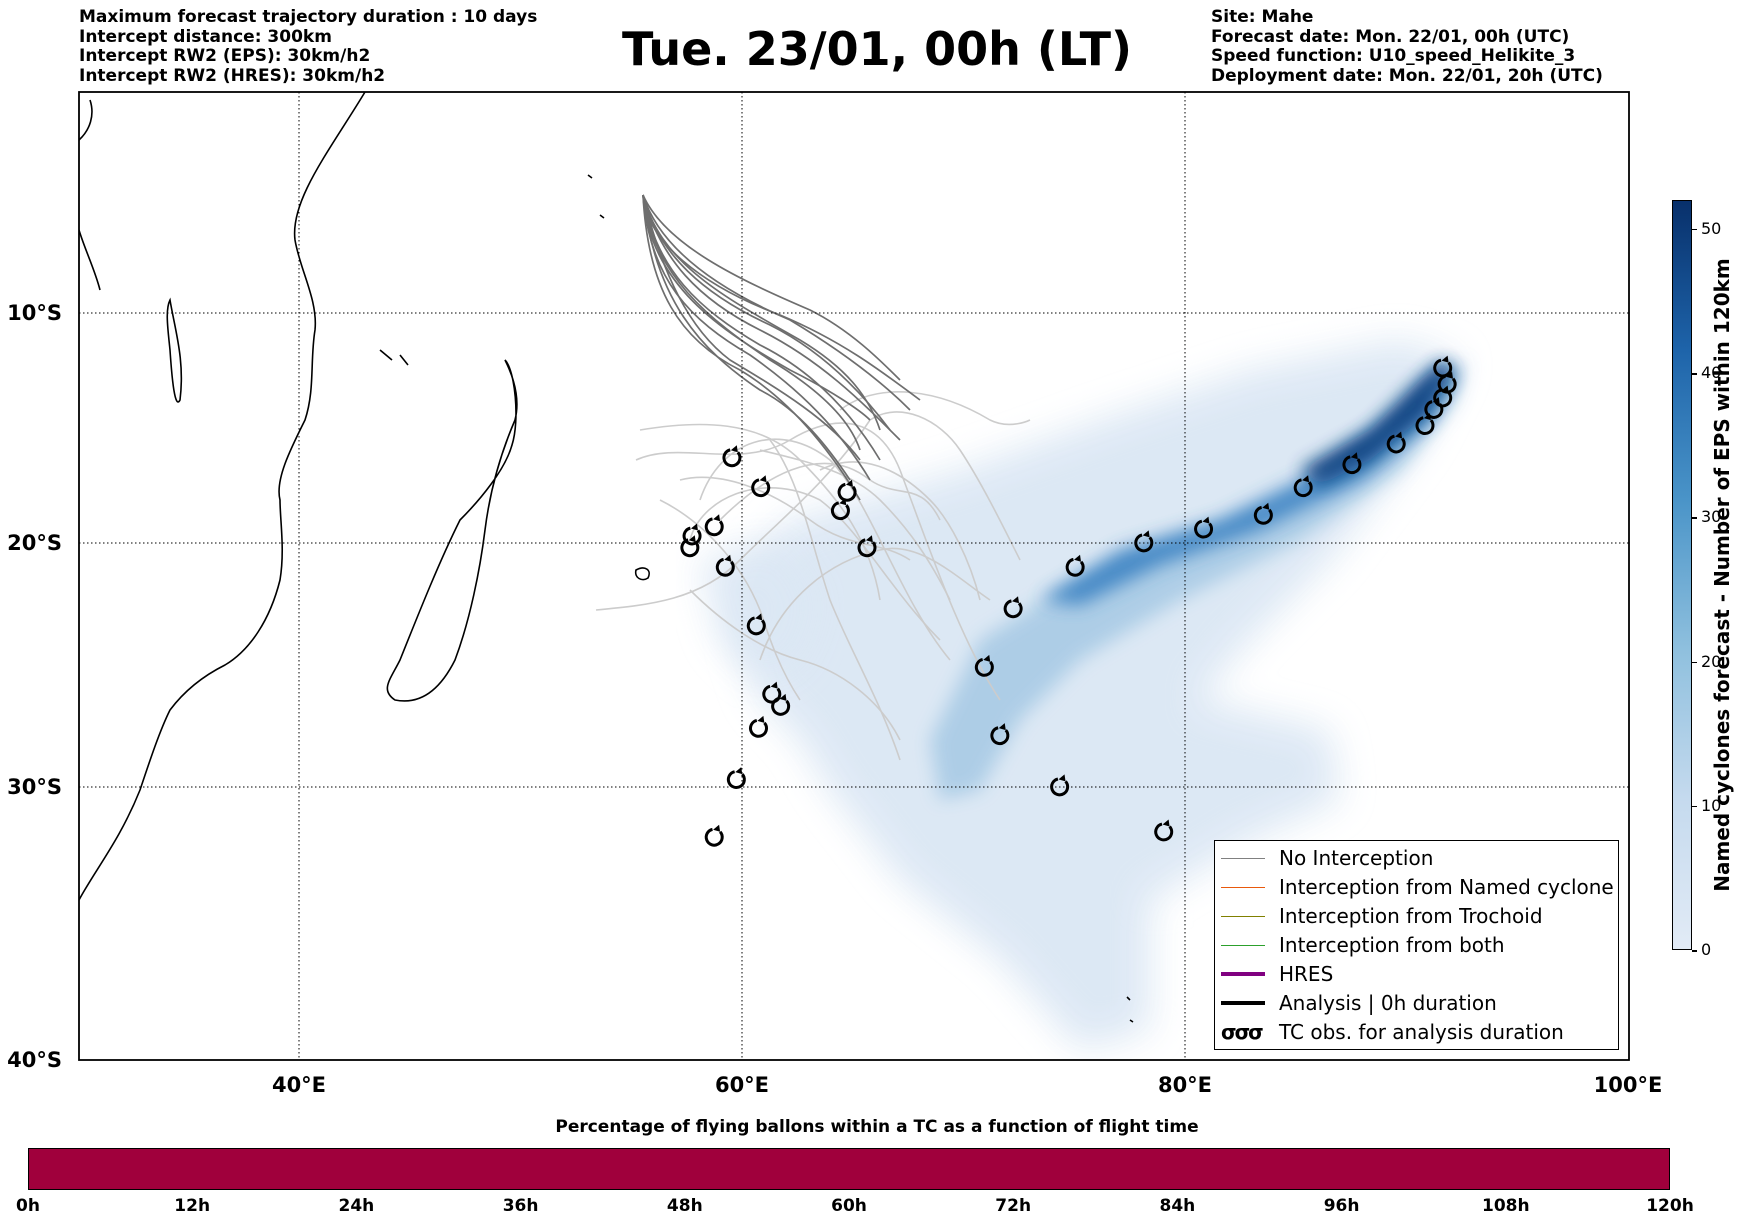 The height and width of the screenshot is (1223, 1754). What do you see at coordinates (1356, 858) in the screenshot?
I see `legend-label: No Interception` at bounding box center [1356, 858].